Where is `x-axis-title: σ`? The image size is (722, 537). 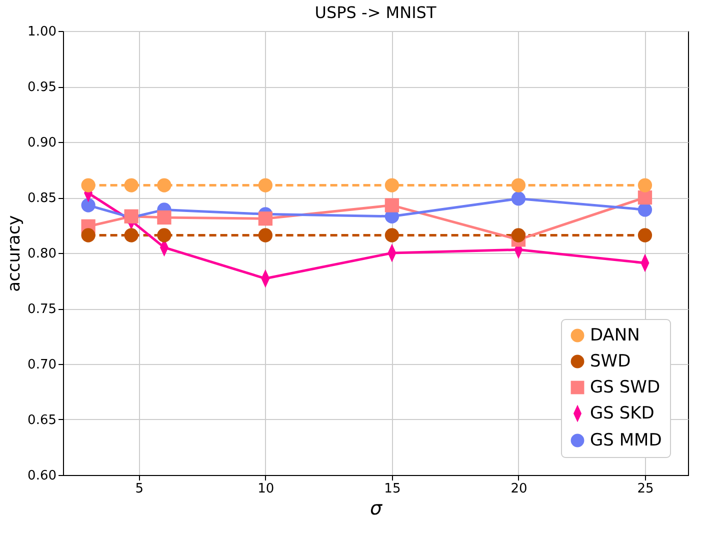
x-axis-title: σ is located at coordinates (376, 509).